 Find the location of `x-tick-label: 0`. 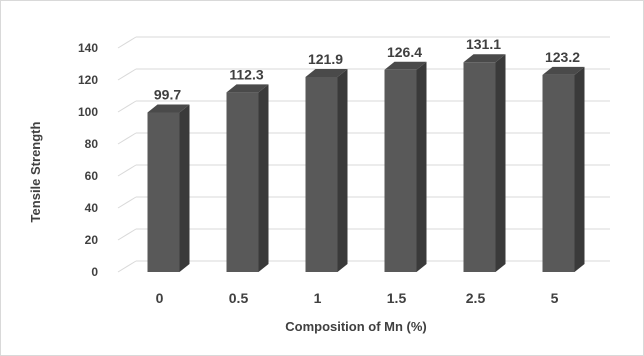

x-tick-label: 0 is located at coordinates (160, 298).